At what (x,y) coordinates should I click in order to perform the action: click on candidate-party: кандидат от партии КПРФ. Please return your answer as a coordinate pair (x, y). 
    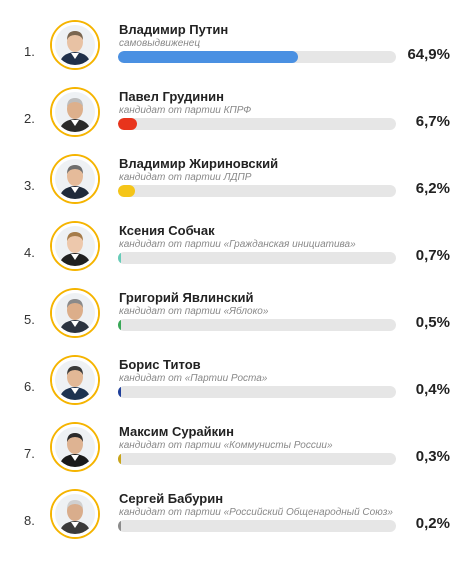
    Looking at the image, I should click on (185, 110).